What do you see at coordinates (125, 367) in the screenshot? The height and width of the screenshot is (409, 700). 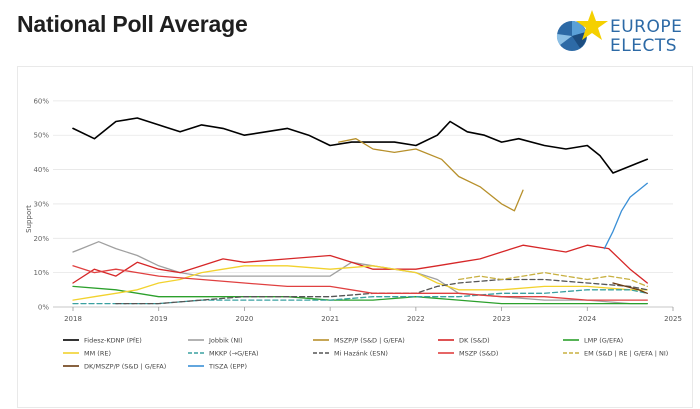 I see `legend-label: DK/MSZP/P (S&D | G/EFA)` at bounding box center [125, 367].